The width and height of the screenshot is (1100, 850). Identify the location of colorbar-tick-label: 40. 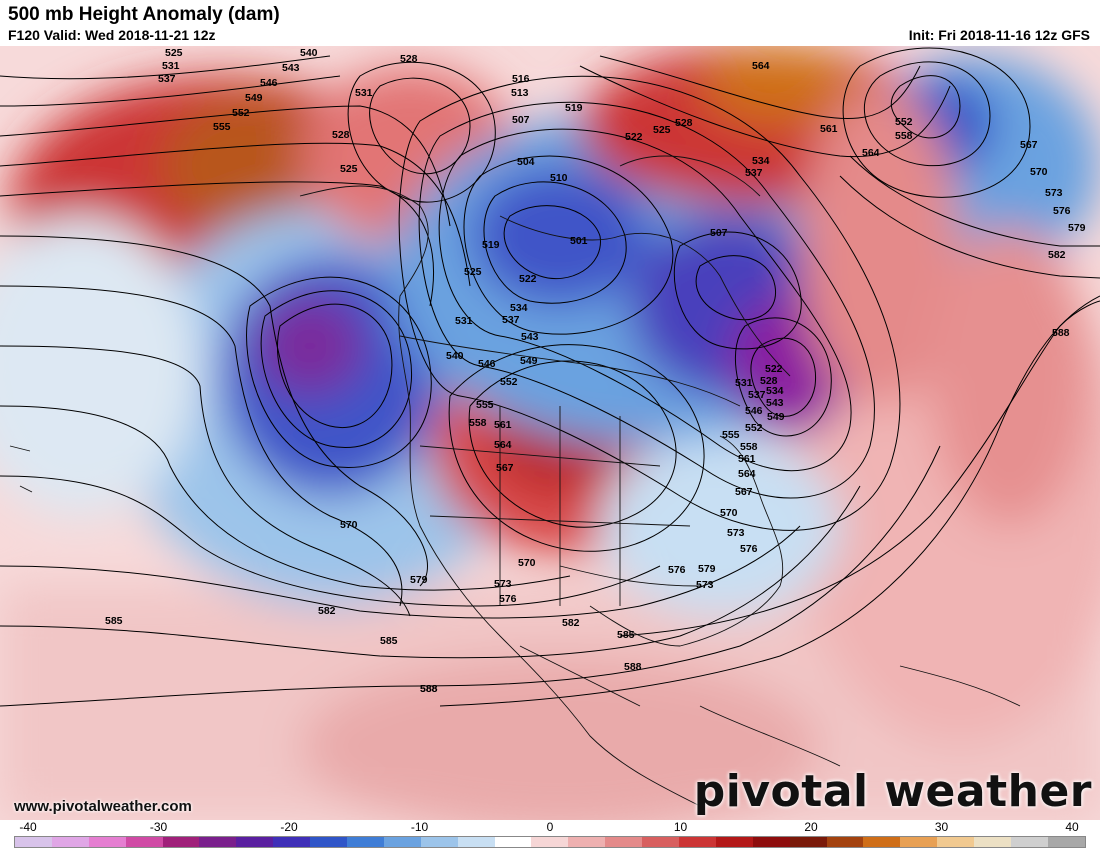
(1072, 827).